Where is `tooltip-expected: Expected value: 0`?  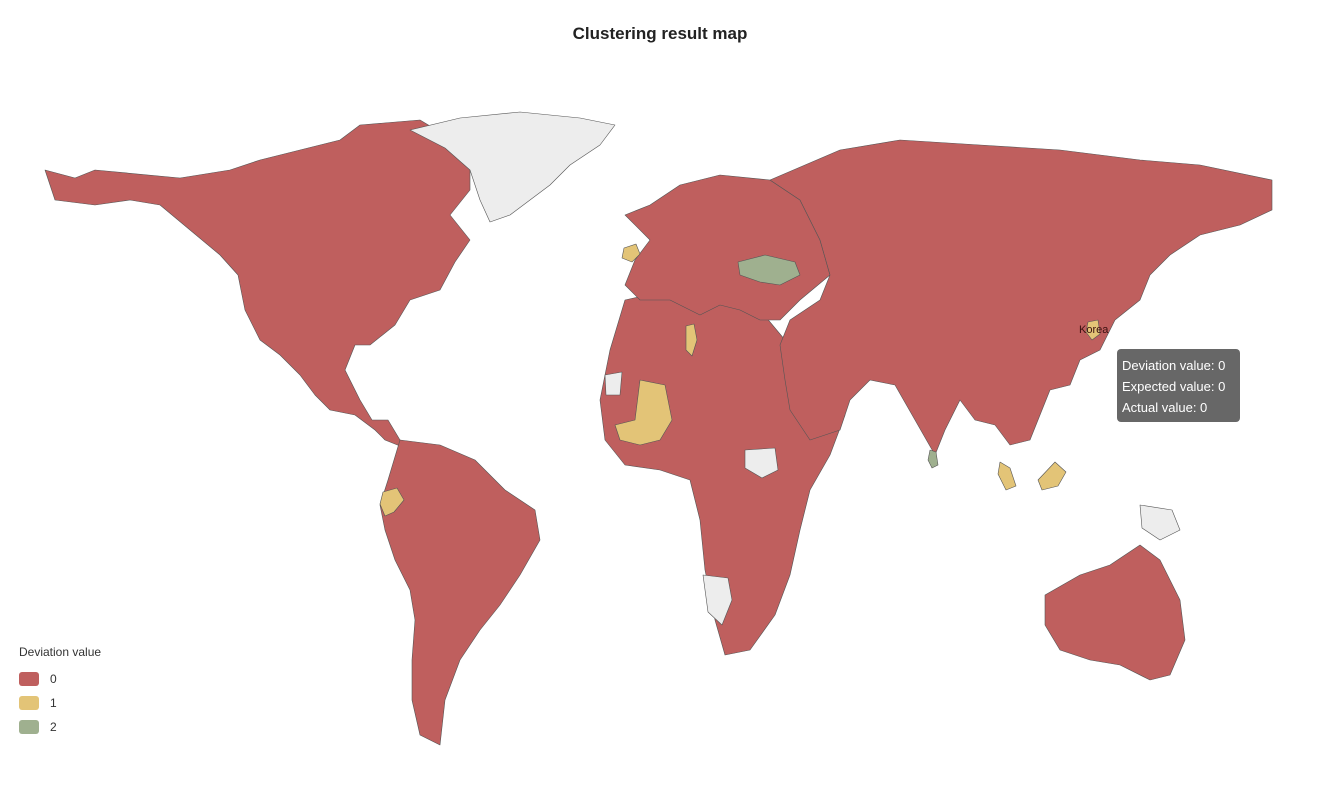
tooltip-expected: Expected value: 0 is located at coordinates (1174, 386).